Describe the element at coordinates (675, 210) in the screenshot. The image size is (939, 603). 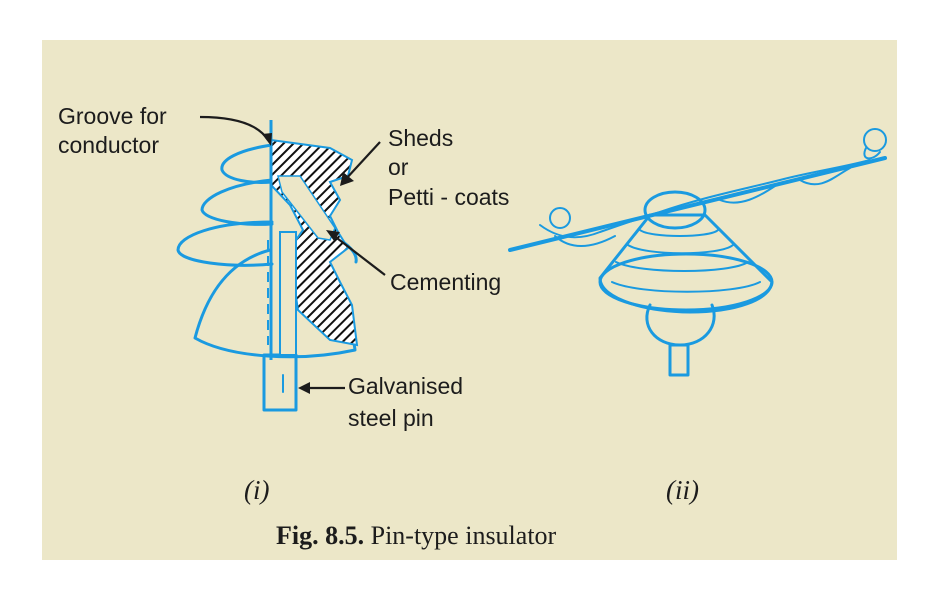
I see `top-knob` at that location.